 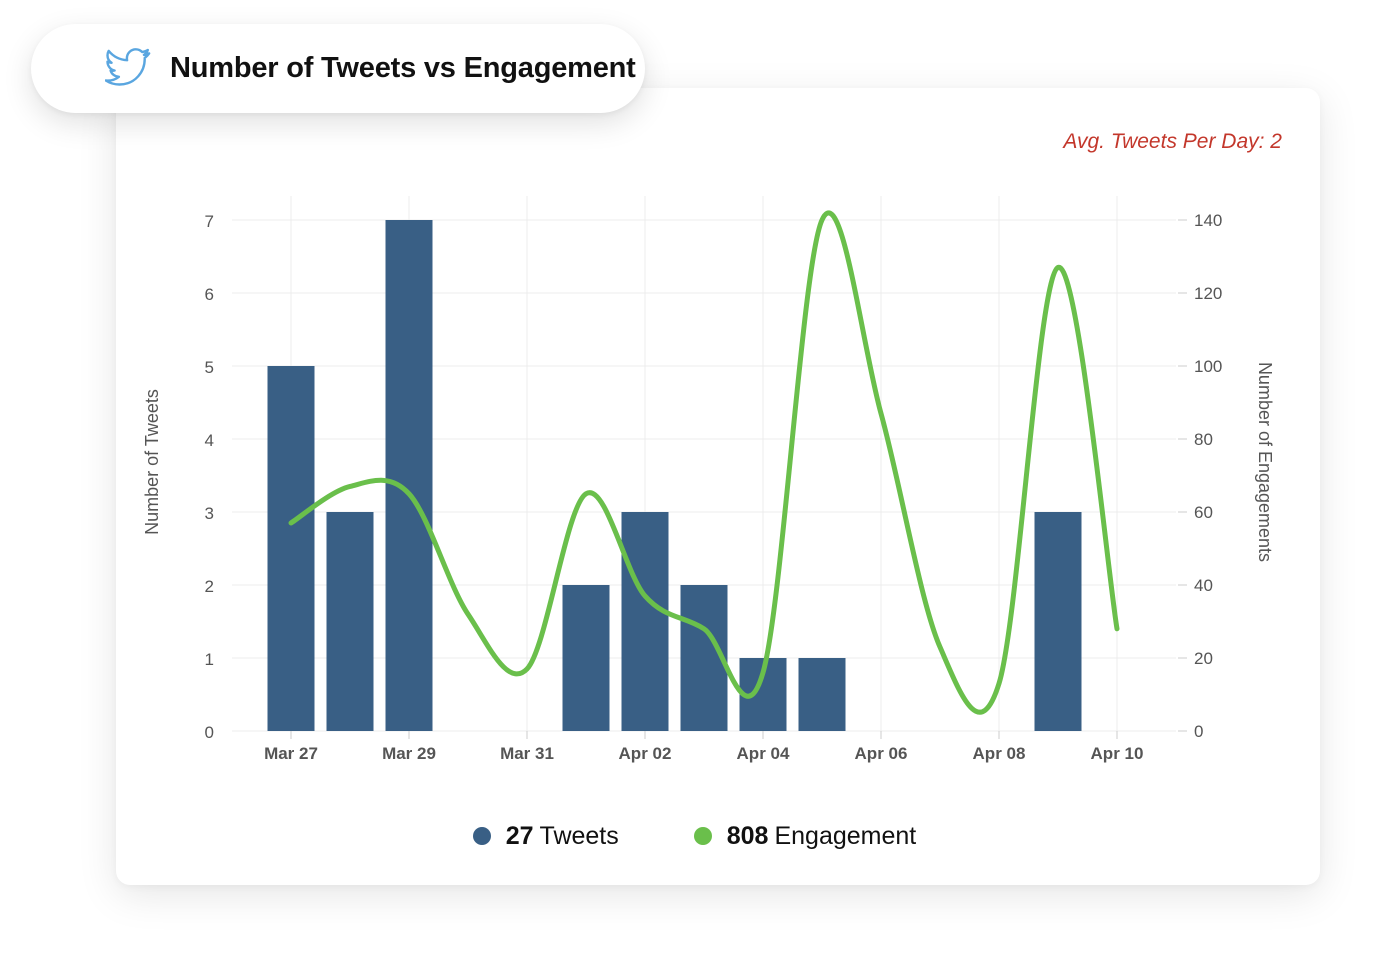 What do you see at coordinates (519, 835) in the screenshot?
I see `legend-tweets-count: 27` at bounding box center [519, 835].